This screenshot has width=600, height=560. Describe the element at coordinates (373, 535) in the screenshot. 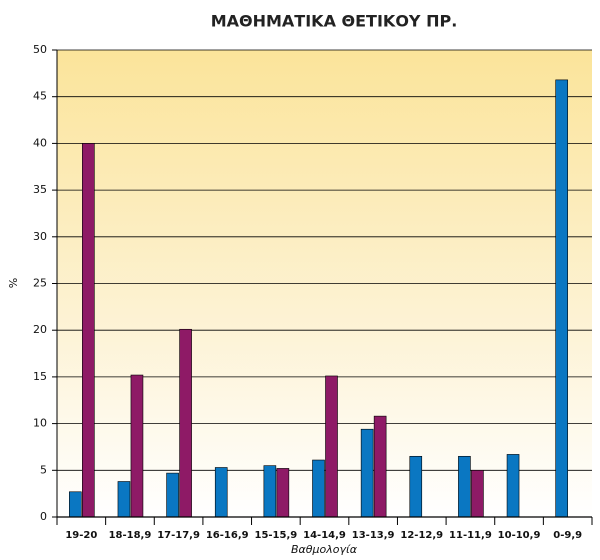

I see `x-tick-label: 13-13,9` at that location.